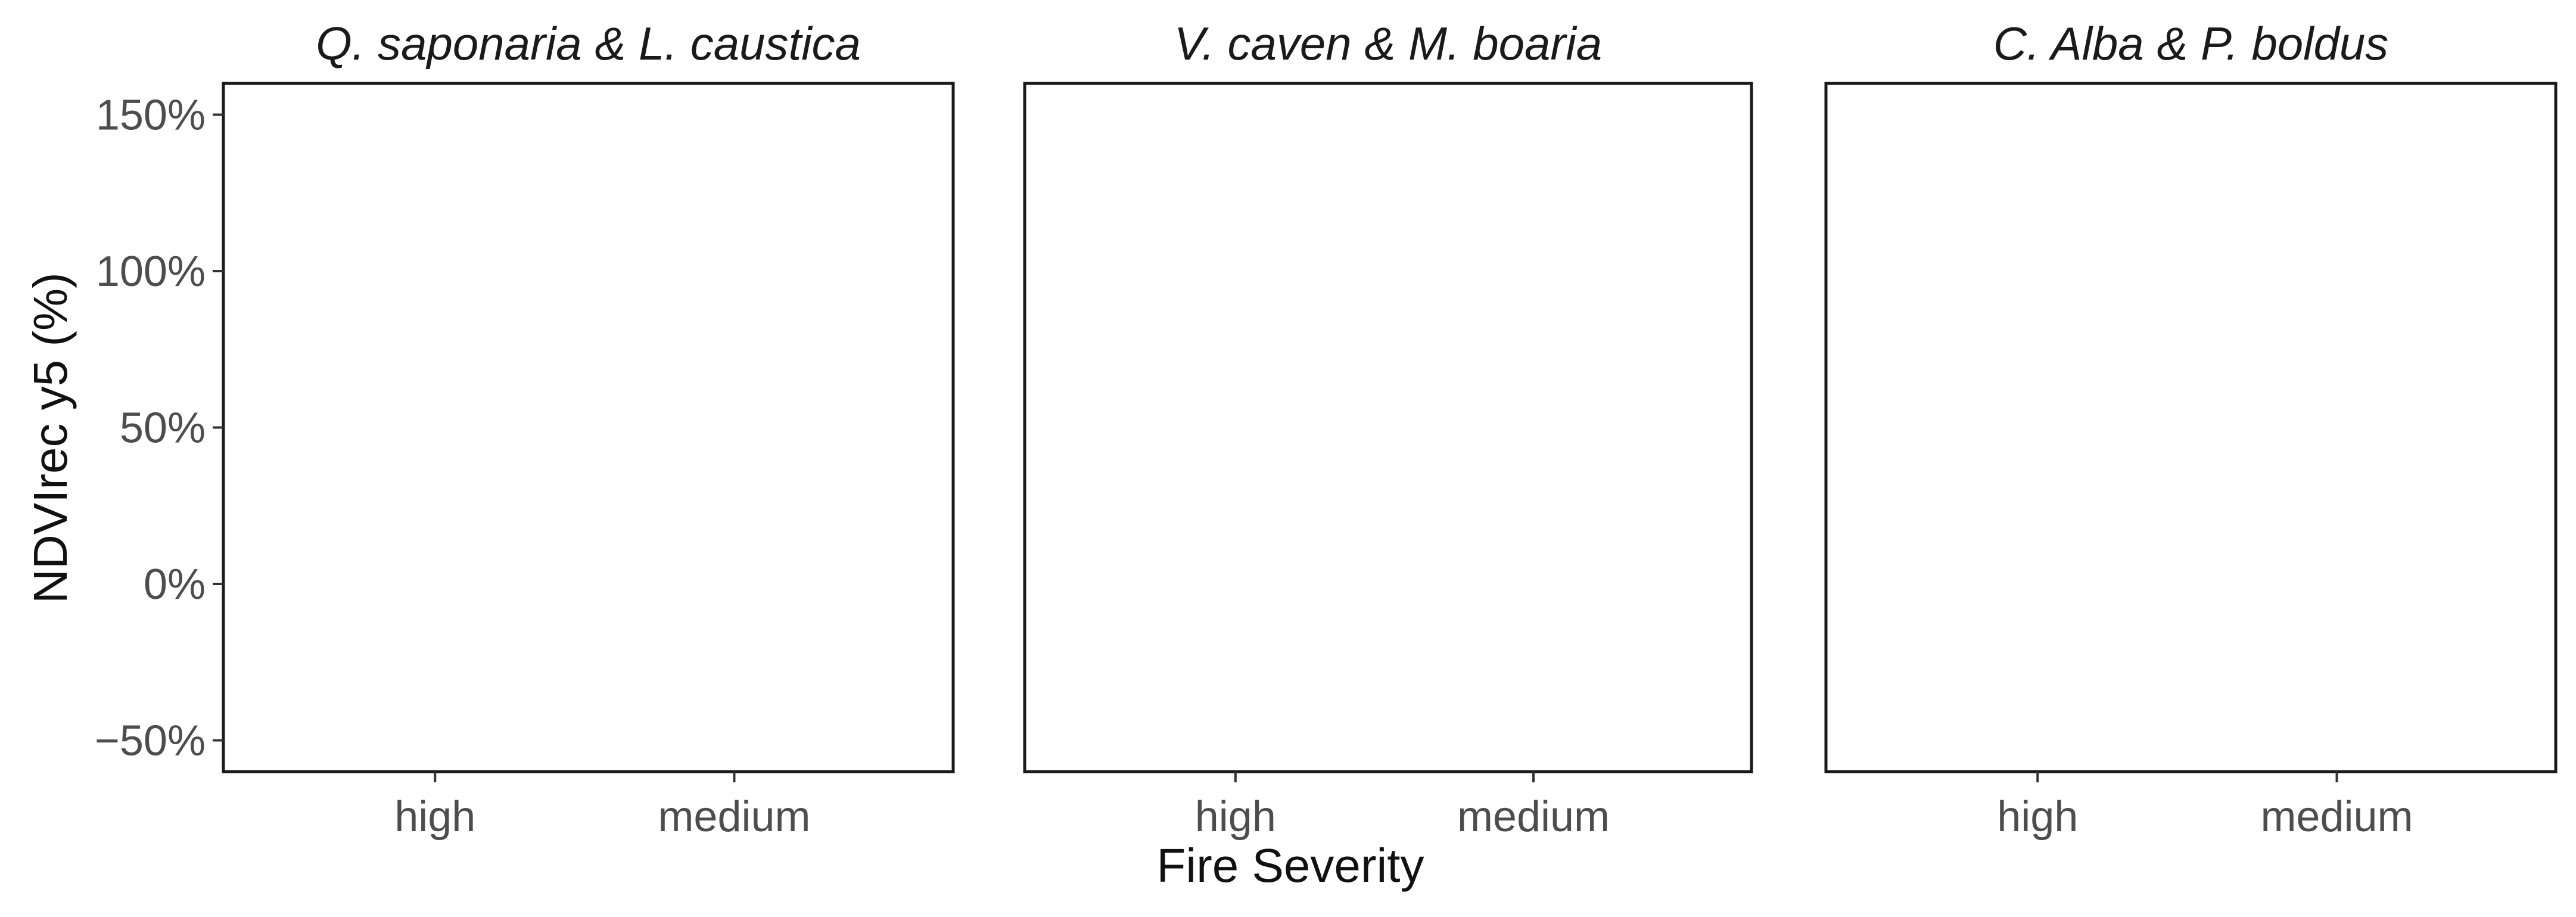 This screenshot has height=917, width=2576. I want to click on panel-title: Q. saponaria & L. caustica, so click(588, 43).